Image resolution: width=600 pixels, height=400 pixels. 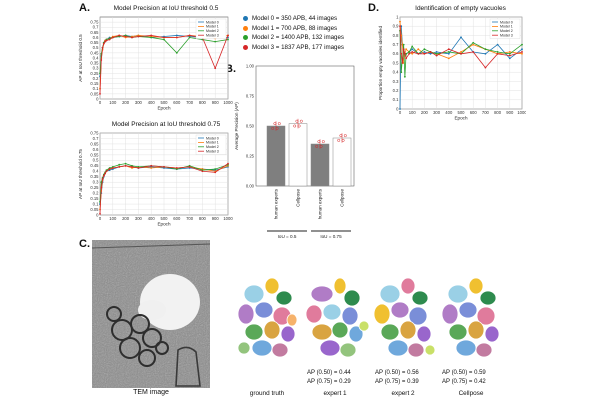 I want to click on models-legend-item: Model 1 = 700 APB, 88 images, so click(x=293, y=29).